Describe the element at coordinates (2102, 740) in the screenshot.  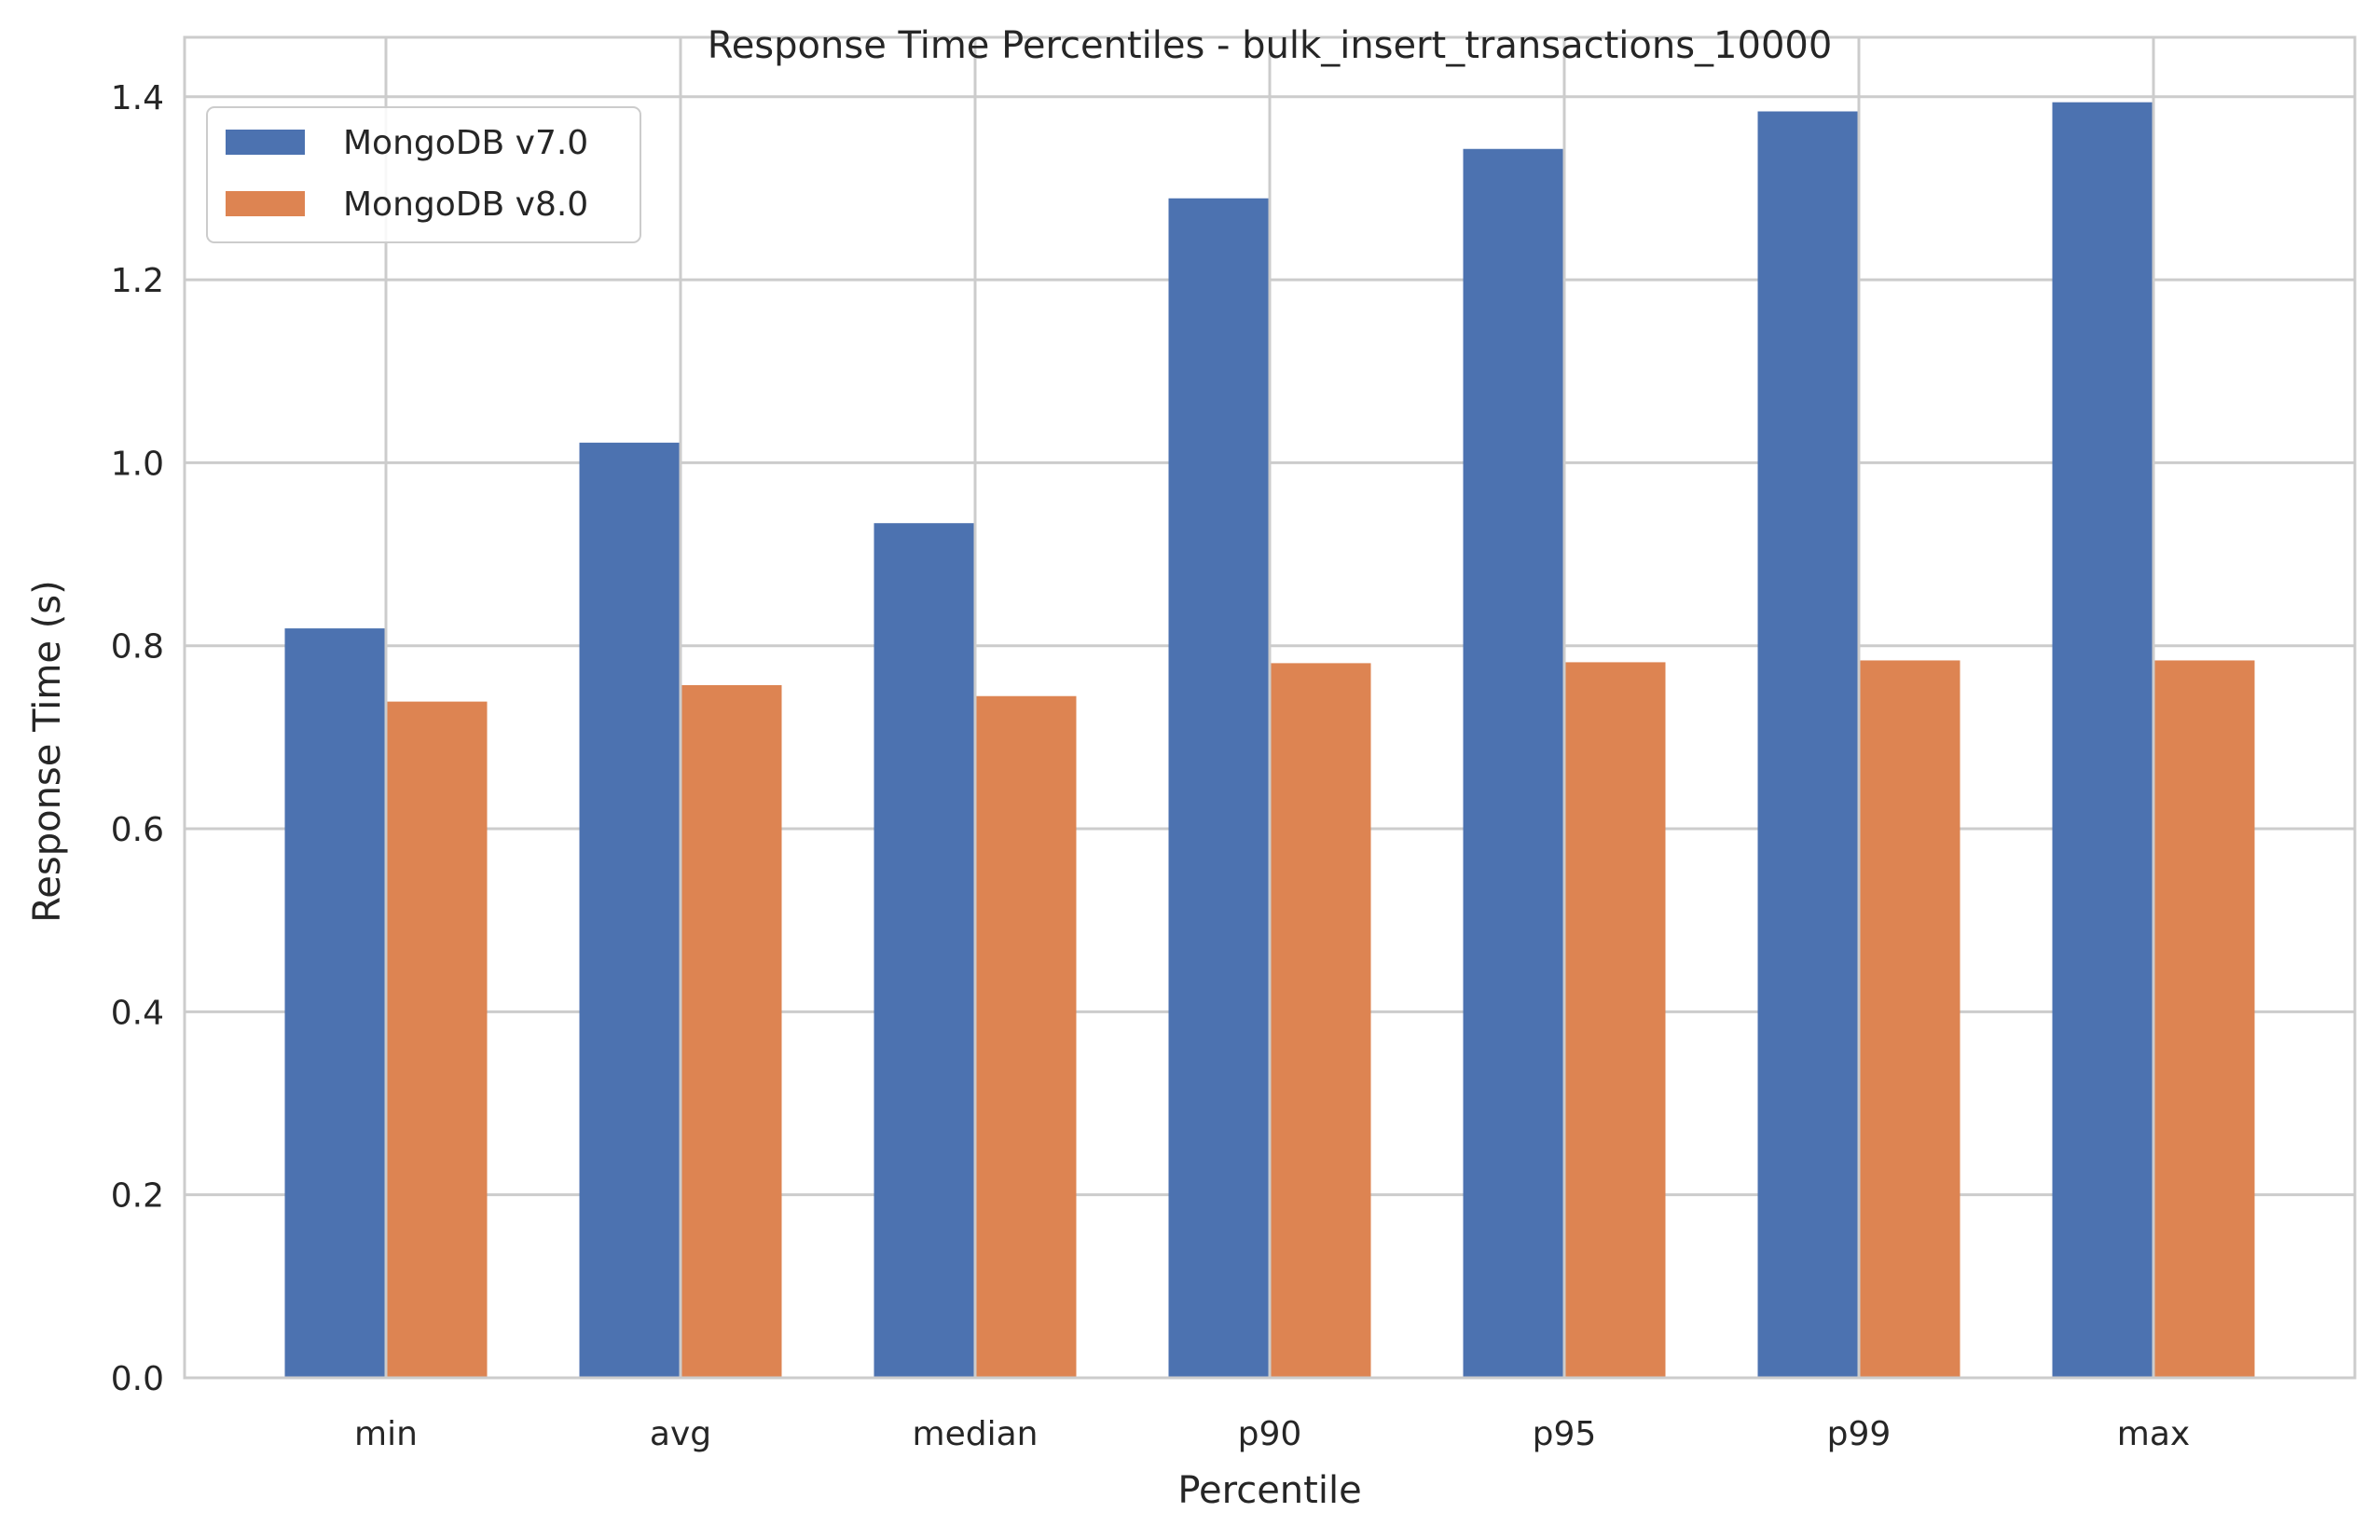
I see `bar-v7-max` at that location.